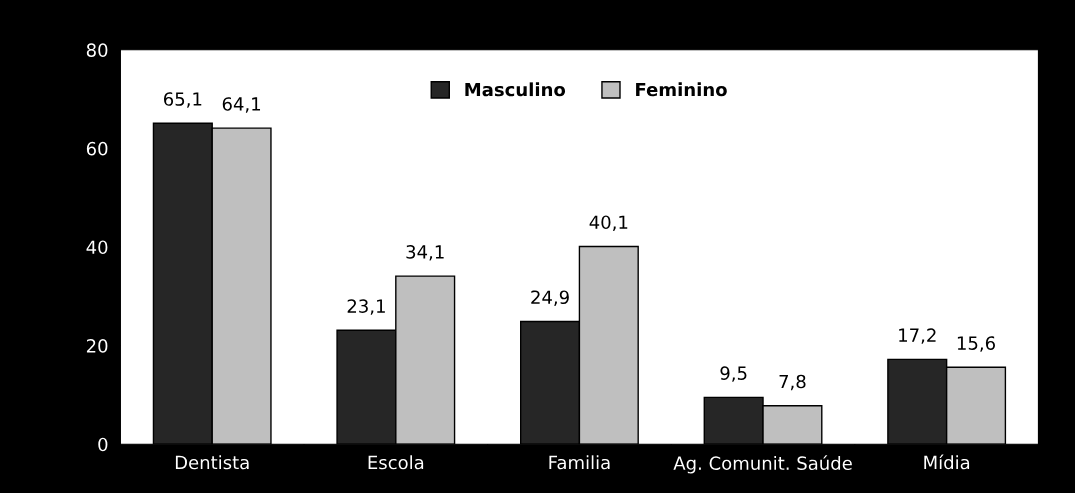 The height and width of the screenshot is (493, 1075). Describe the element at coordinates (366, 307) in the screenshot. I see `data-label: 23,1` at that location.